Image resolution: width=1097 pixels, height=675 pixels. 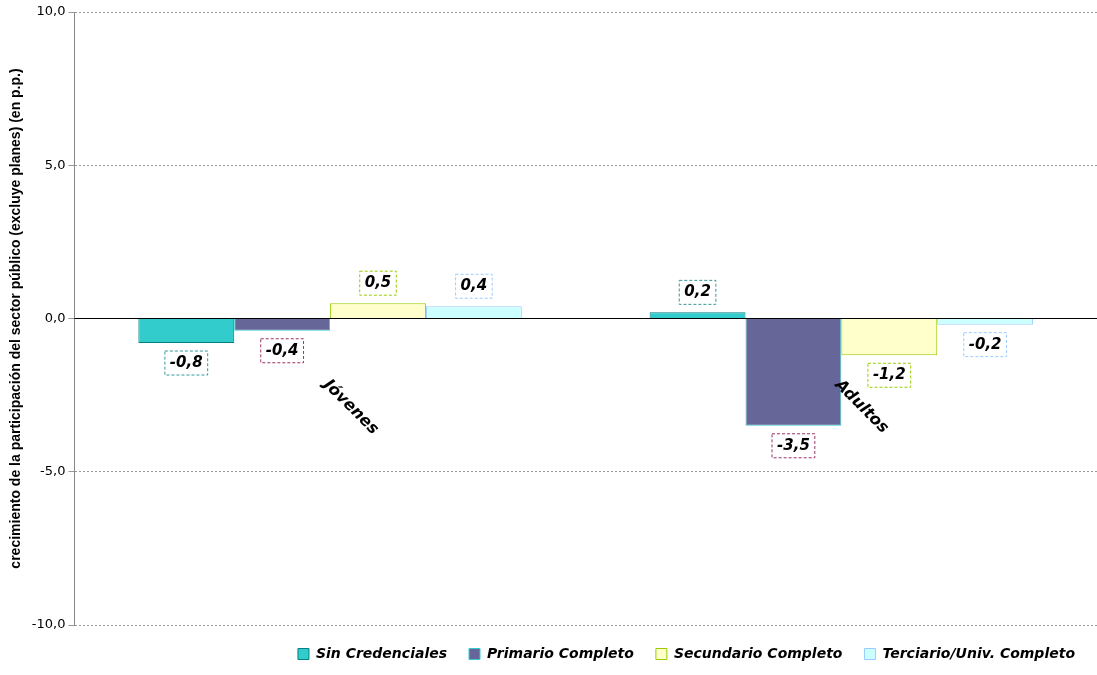 I want to click on y-tick-label: 0,0, so click(x=55, y=317).